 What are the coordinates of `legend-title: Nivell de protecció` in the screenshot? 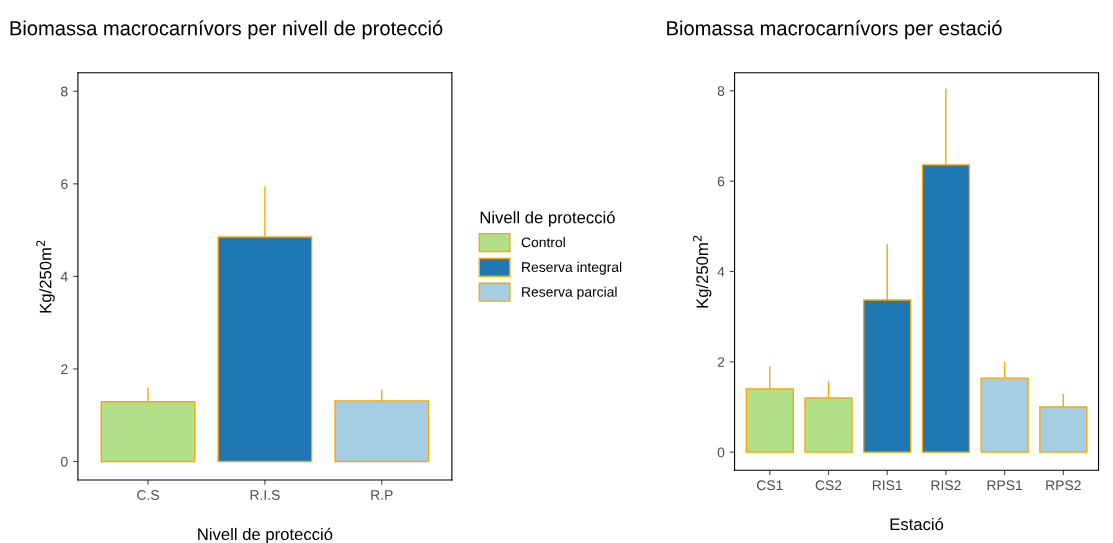 It's located at (547, 218).